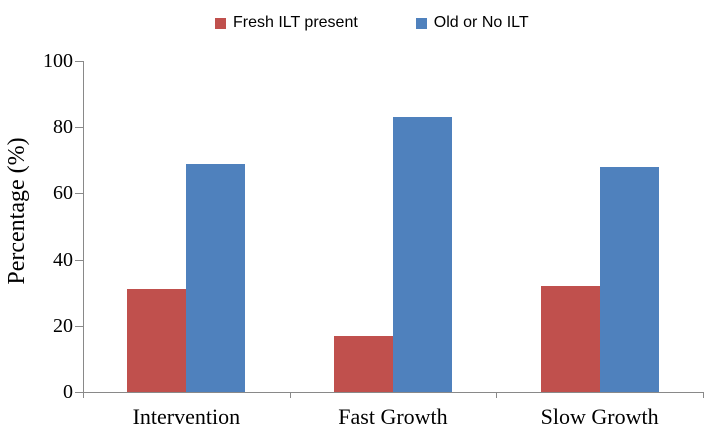 This screenshot has height=442, width=710. What do you see at coordinates (58, 61) in the screenshot?
I see `y-tick-label-100: 100` at bounding box center [58, 61].